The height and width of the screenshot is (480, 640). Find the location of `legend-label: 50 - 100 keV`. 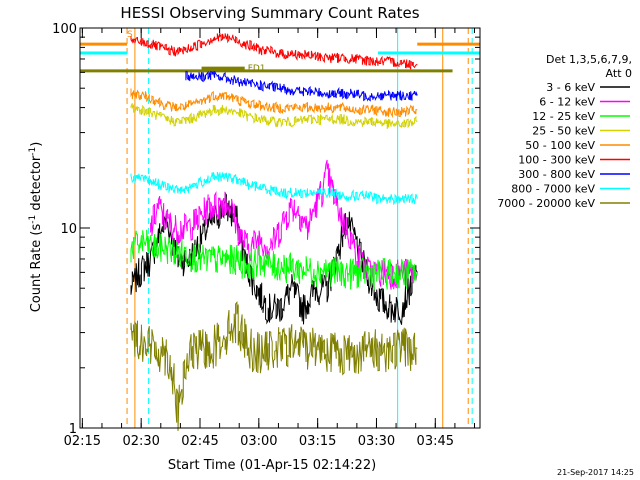

legend-label: 50 - 100 keV is located at coordinates (560, 145).